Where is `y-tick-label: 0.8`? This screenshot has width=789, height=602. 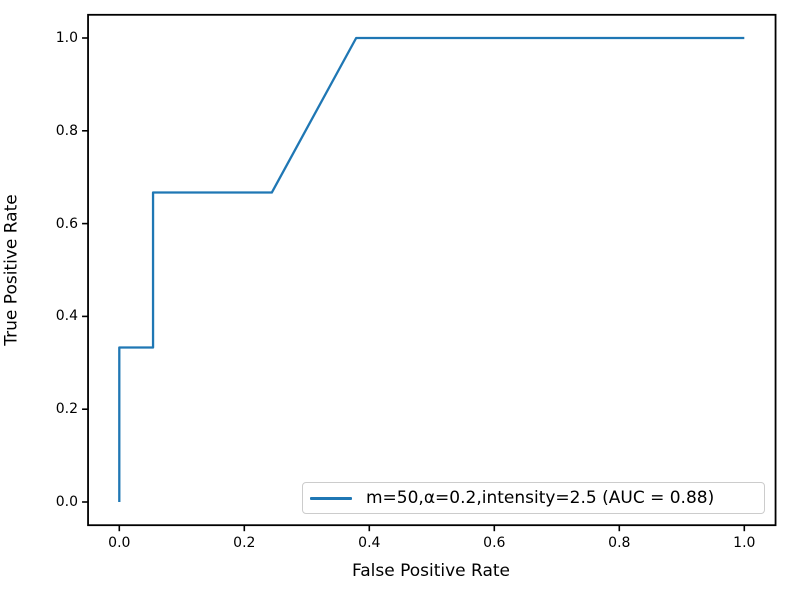
y-tick-label: 0.8 is located at coordinates (66, 130).